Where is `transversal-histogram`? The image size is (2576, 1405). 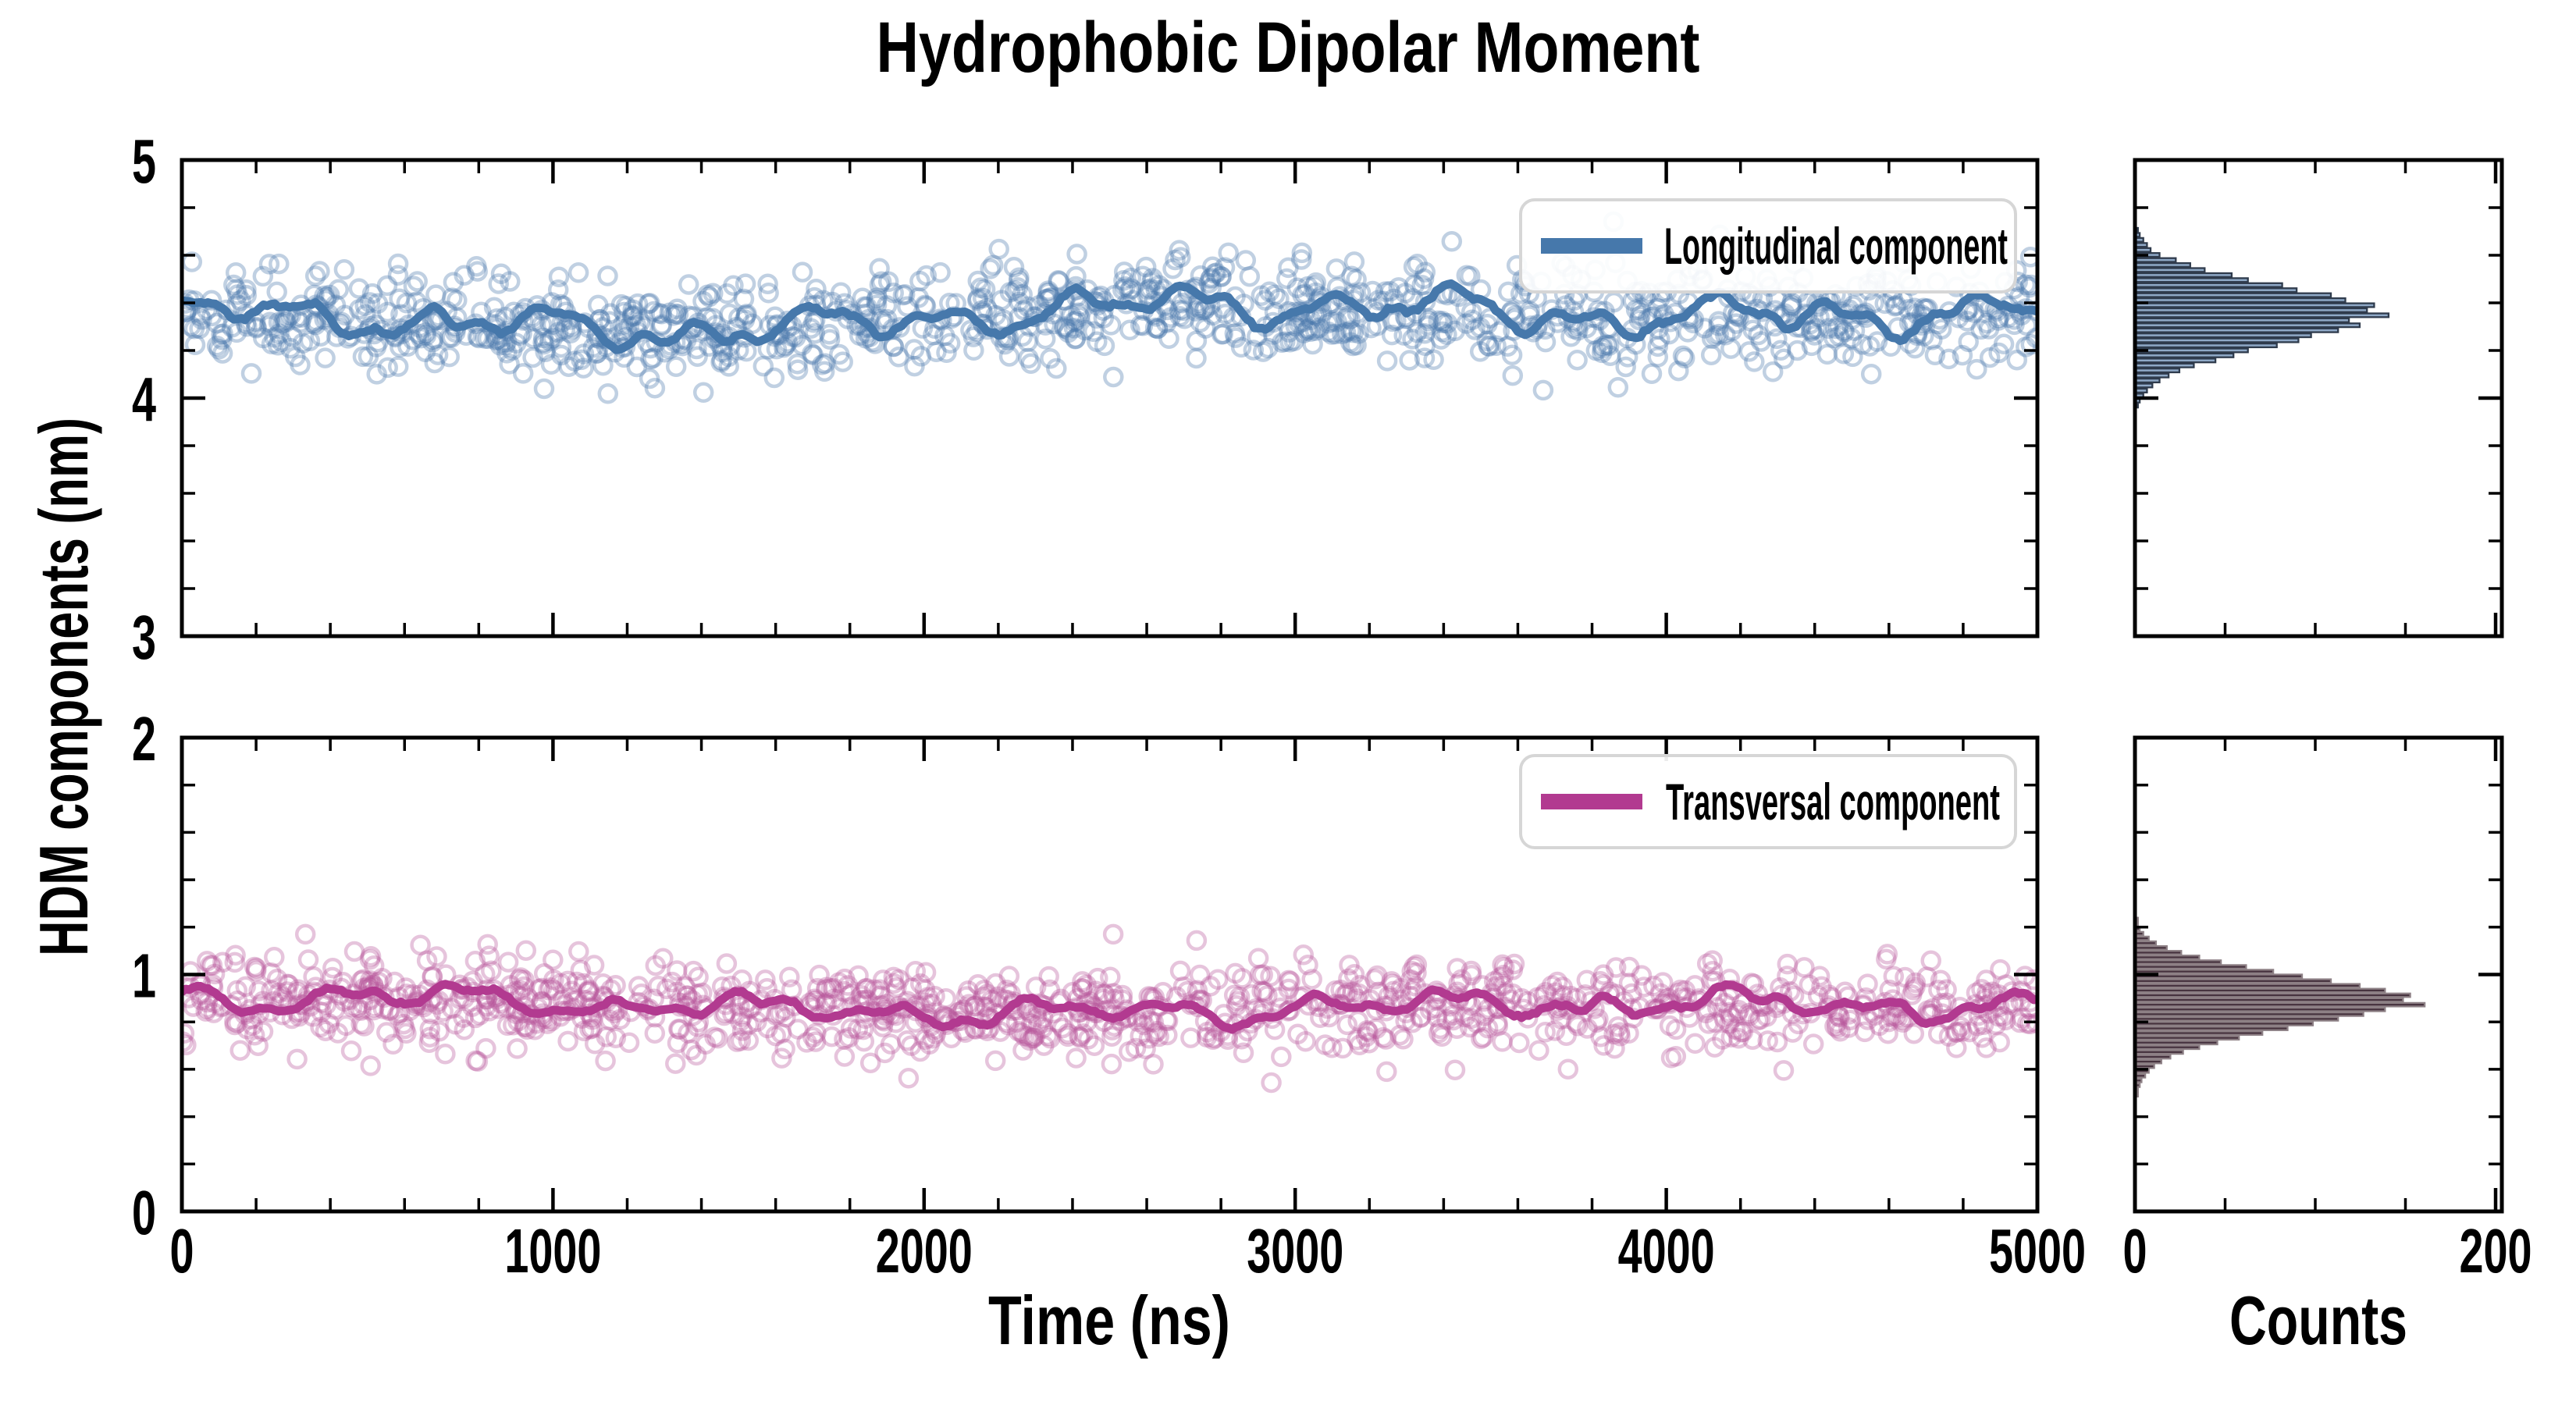
transversal-histogram is located at coordinates (2280, 1007).